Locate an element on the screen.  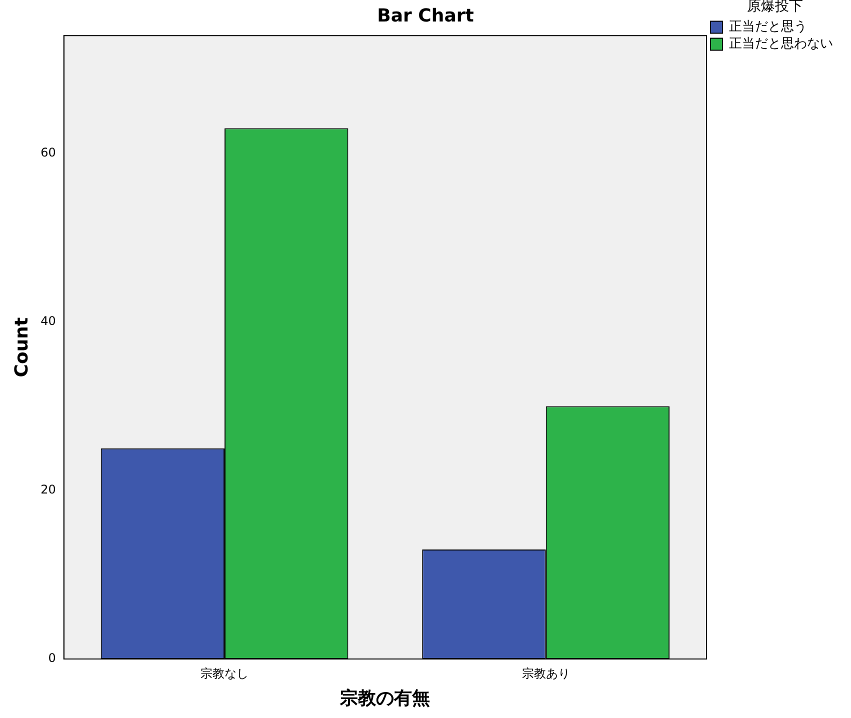
chart-title: Bar Chart is located at coordinates (425, 15).